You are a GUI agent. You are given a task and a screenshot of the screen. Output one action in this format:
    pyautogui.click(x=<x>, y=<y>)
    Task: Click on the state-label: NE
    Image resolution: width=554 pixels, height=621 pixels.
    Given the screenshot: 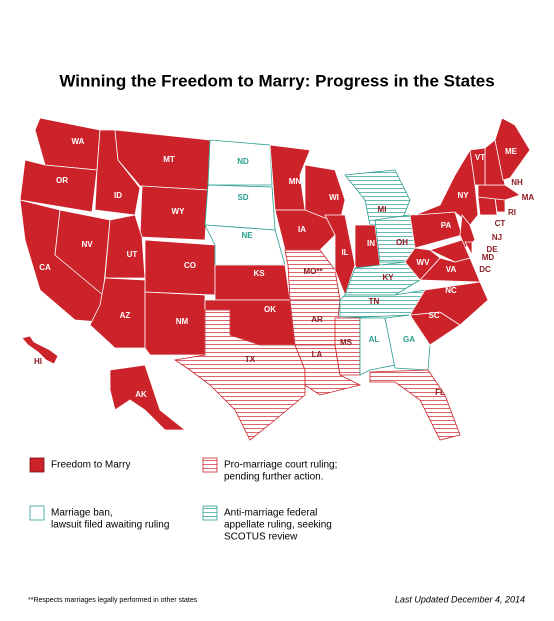 What is the action you would take?
    pyautogui.click(x=247, y=235)
    